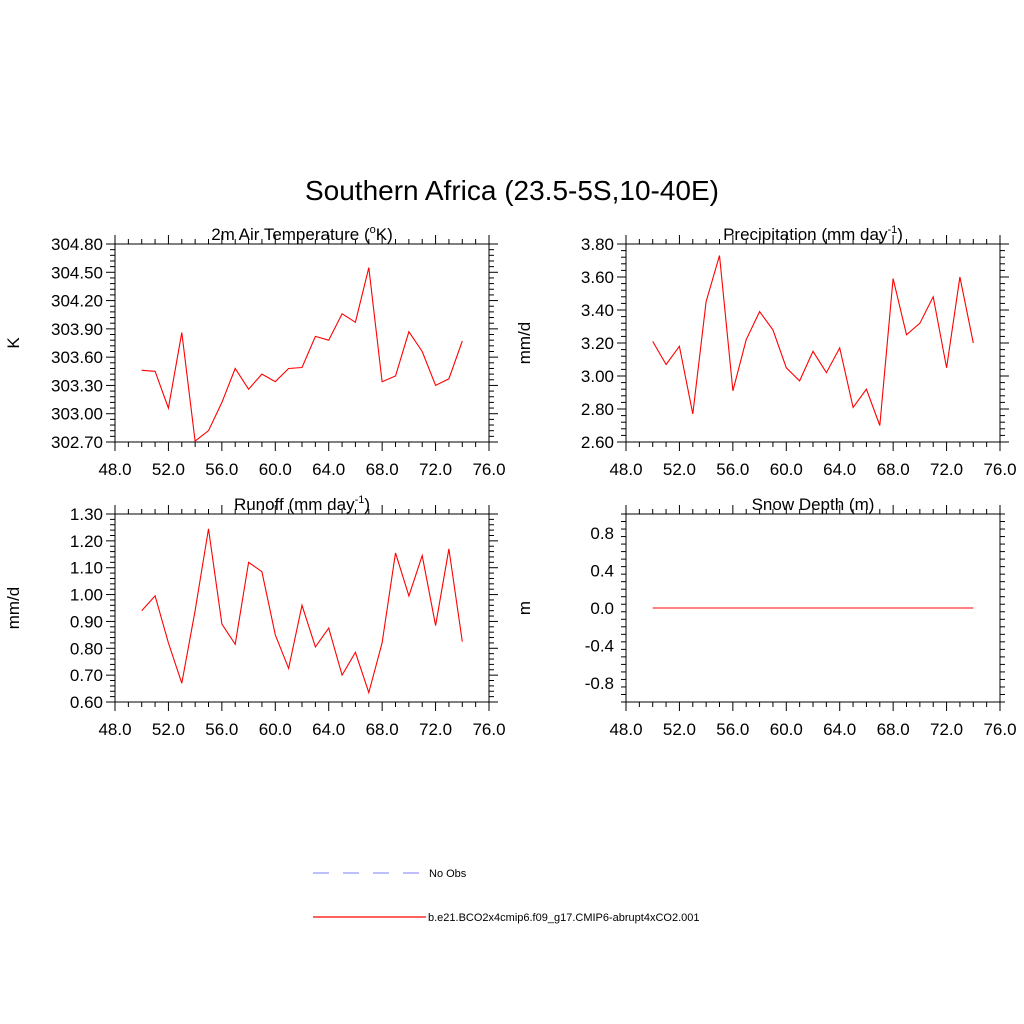 This screenshot has height=1024, width=1024. Describe the element at coordinates (597, 409) in the screenshot. I see `y-tick-label: 2.80` at that location.